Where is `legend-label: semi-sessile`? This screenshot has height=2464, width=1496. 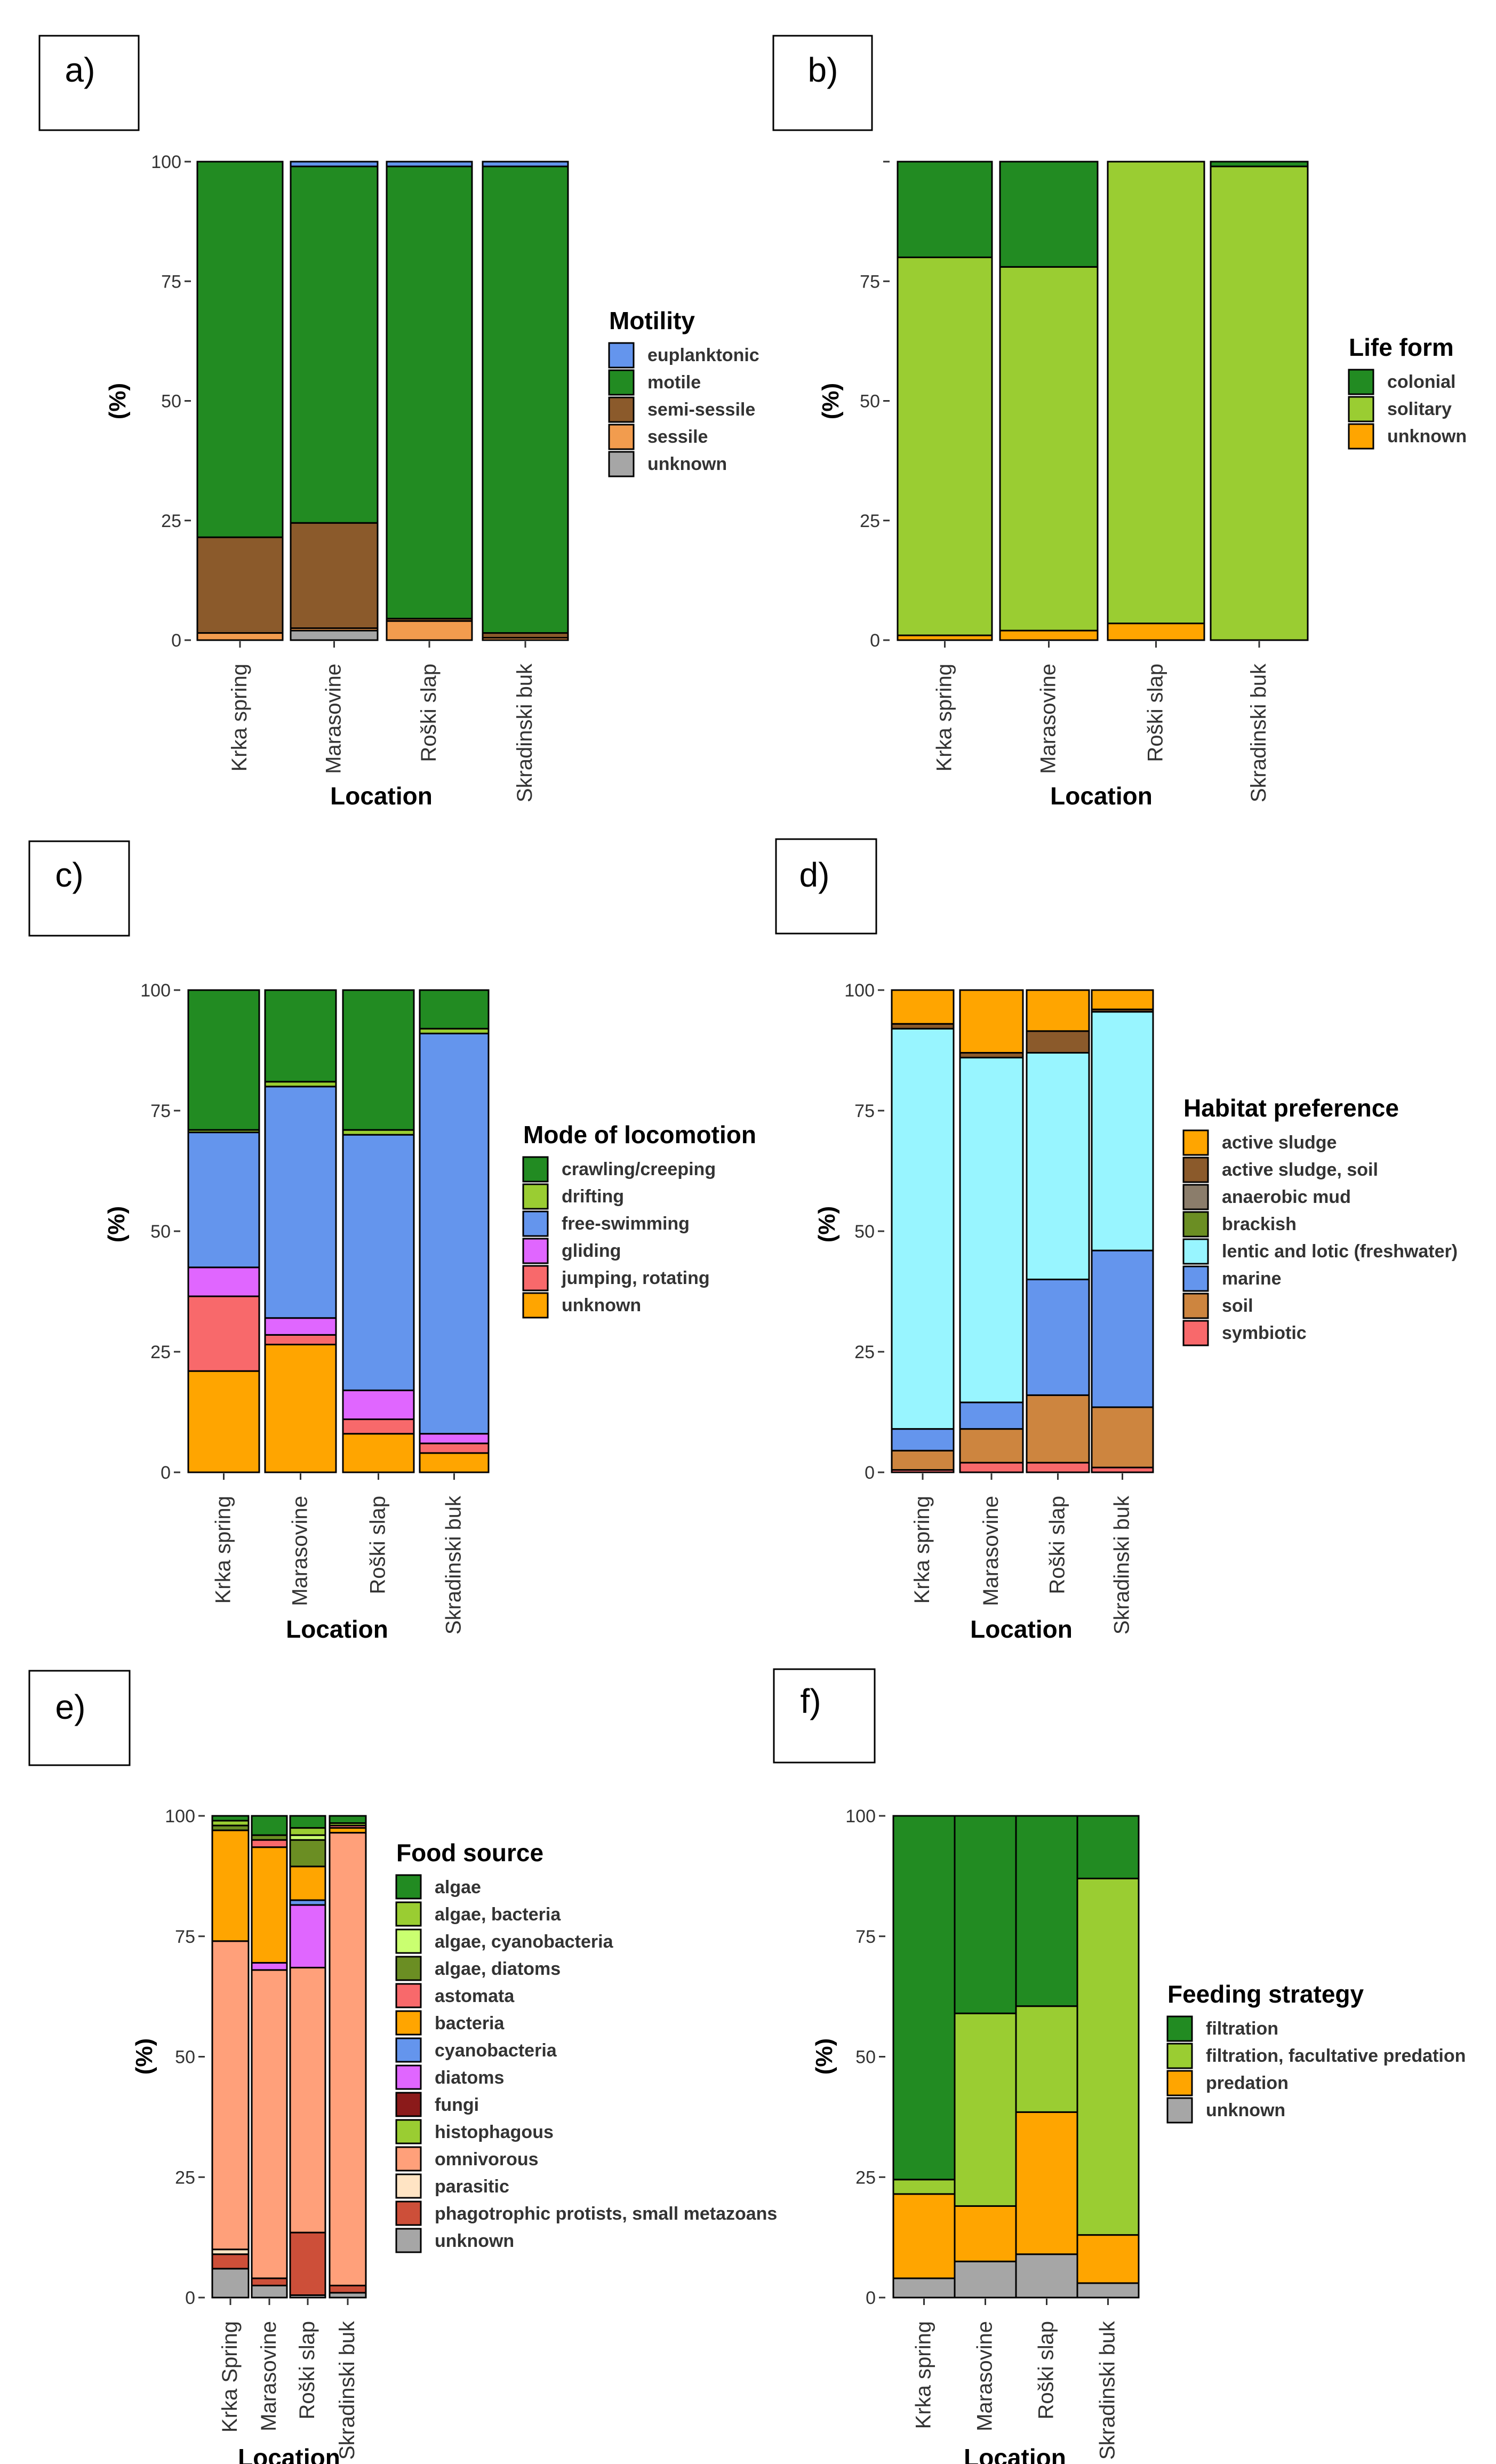 legend-label: semi-sessile is located at coordinates (701, 410).